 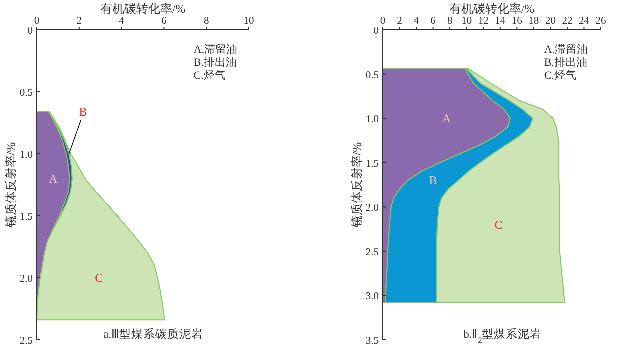 What do you see at coordinates (601, 21) in the screenshot?
I see `x-tick-label: 26` at bounding box center [601, 21].